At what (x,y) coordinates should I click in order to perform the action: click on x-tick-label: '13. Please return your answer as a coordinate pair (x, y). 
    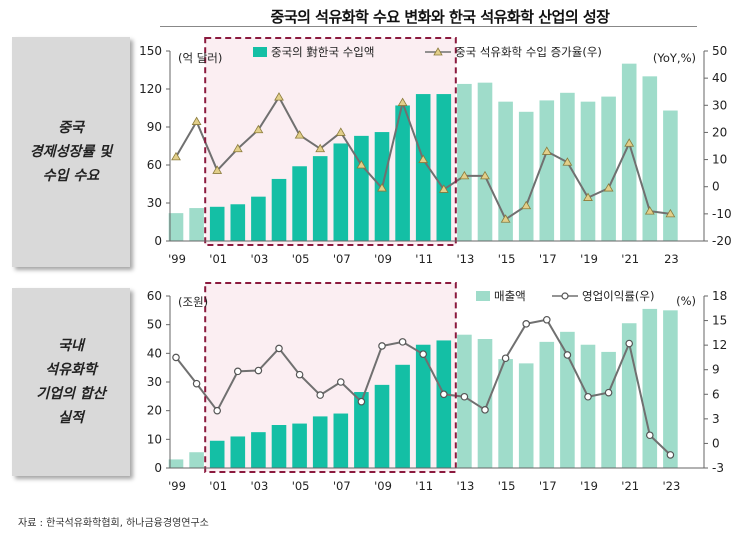
    Looking at the image, I should click on (466, 259).